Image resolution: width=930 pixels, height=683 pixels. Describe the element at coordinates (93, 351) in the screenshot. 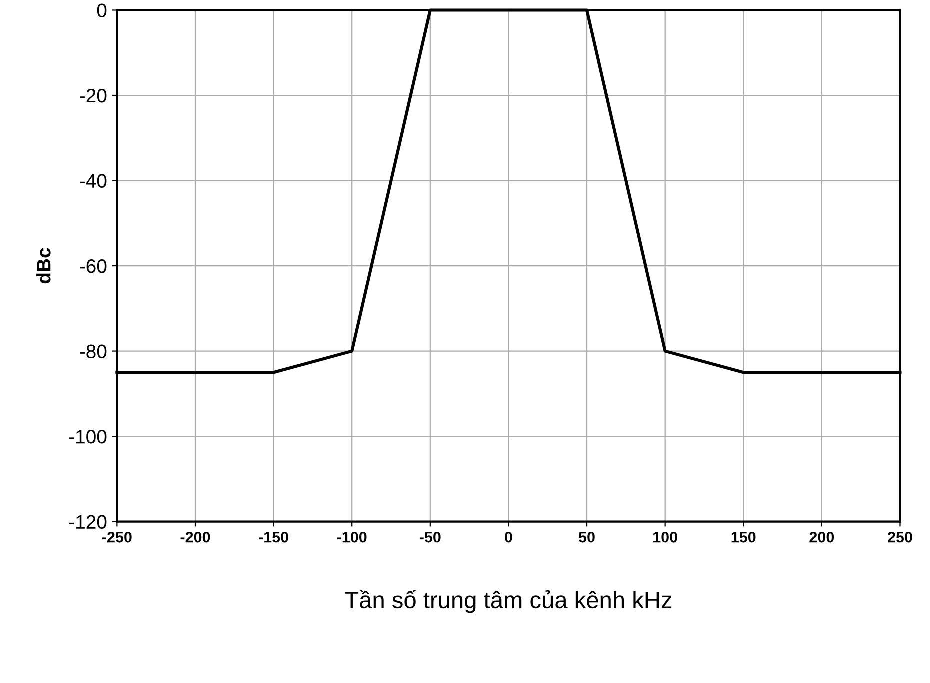

I see `y-tick-label: -80` at that location.